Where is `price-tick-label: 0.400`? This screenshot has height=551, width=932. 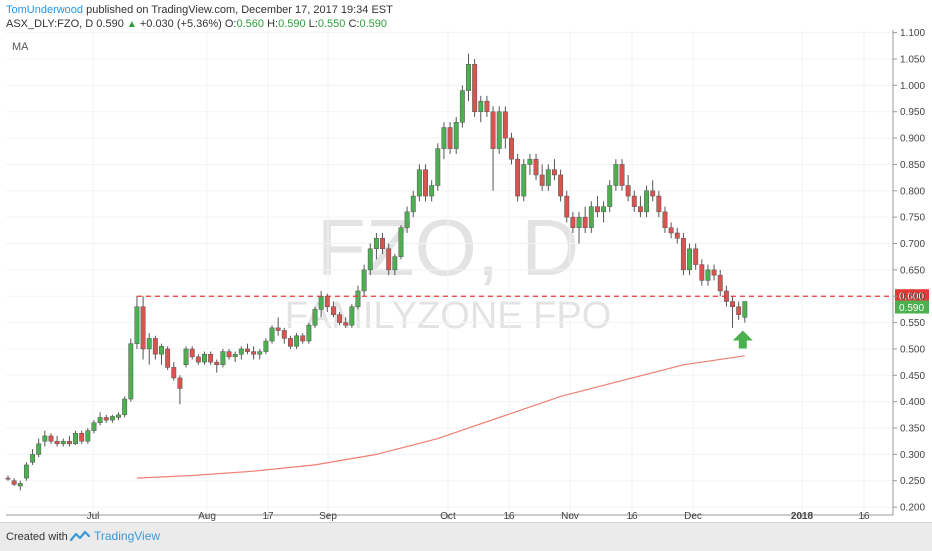
price-tick-label: 0.400 is located at coordinates (912, 402).